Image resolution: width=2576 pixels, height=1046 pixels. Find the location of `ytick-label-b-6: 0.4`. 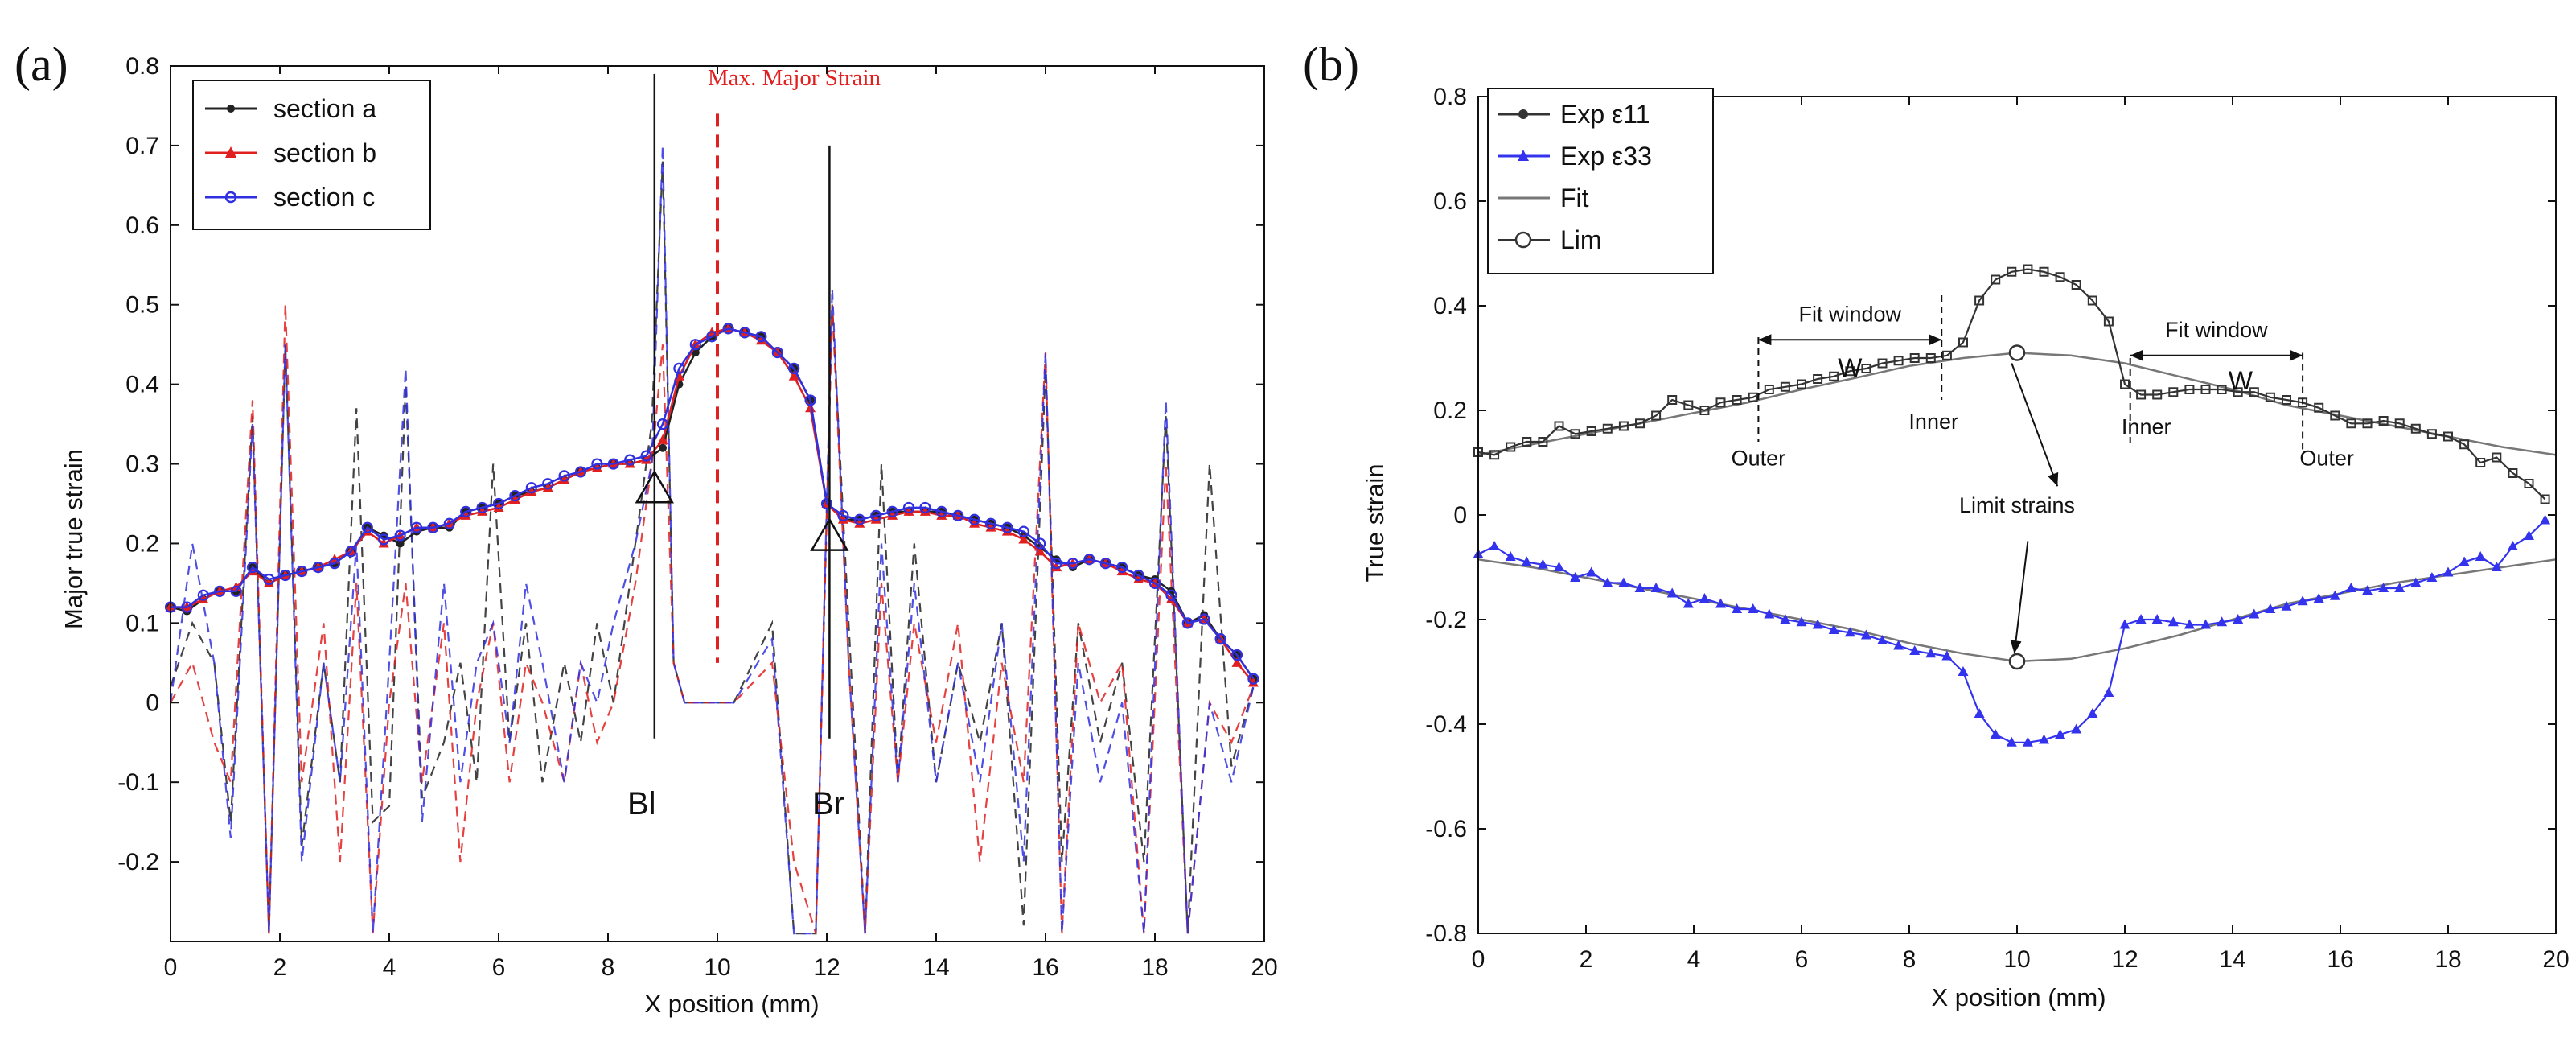

ytick-label-b-6: 0.4 is located at coordinates (1450, 306).